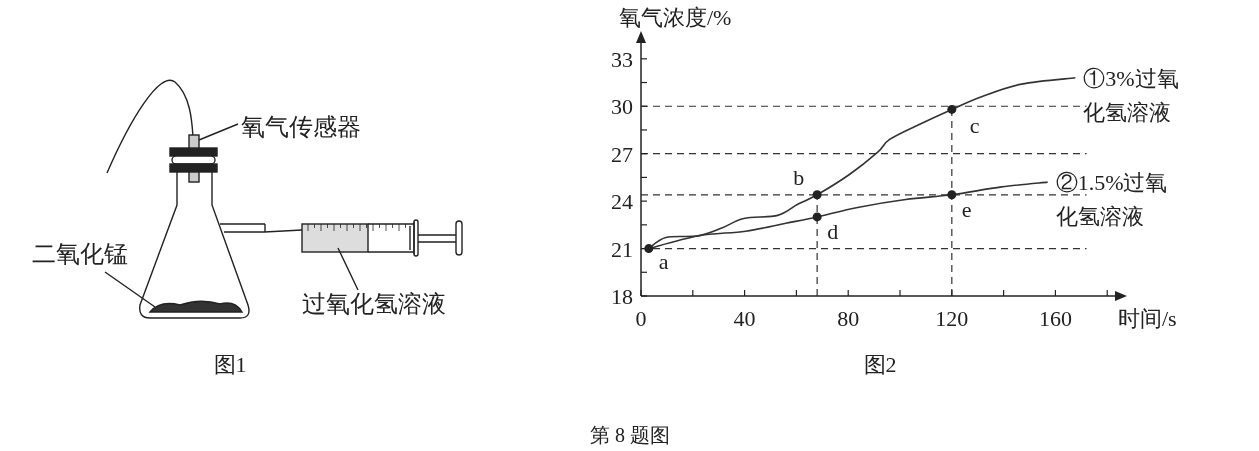 The image size is (1259, 451). I want to click on y-tick-label: 30, so click(622, 107).